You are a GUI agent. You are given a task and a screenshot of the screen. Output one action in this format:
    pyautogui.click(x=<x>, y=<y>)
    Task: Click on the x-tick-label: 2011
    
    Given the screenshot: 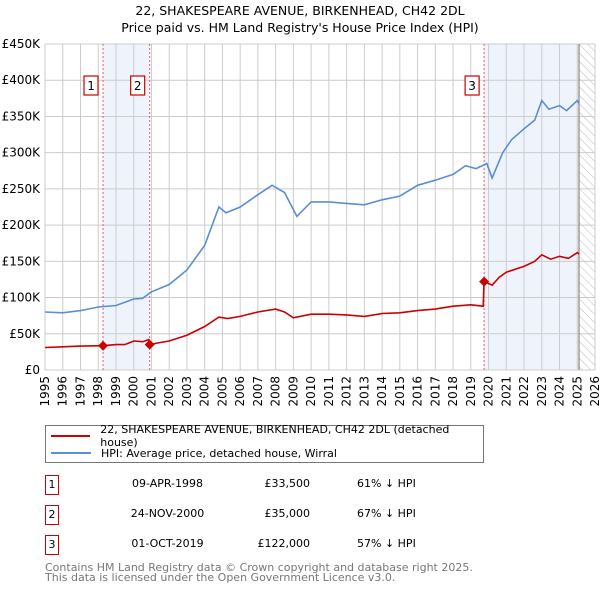 What is the action you would take?
    pyautogui.click(x=329, y=391)
    